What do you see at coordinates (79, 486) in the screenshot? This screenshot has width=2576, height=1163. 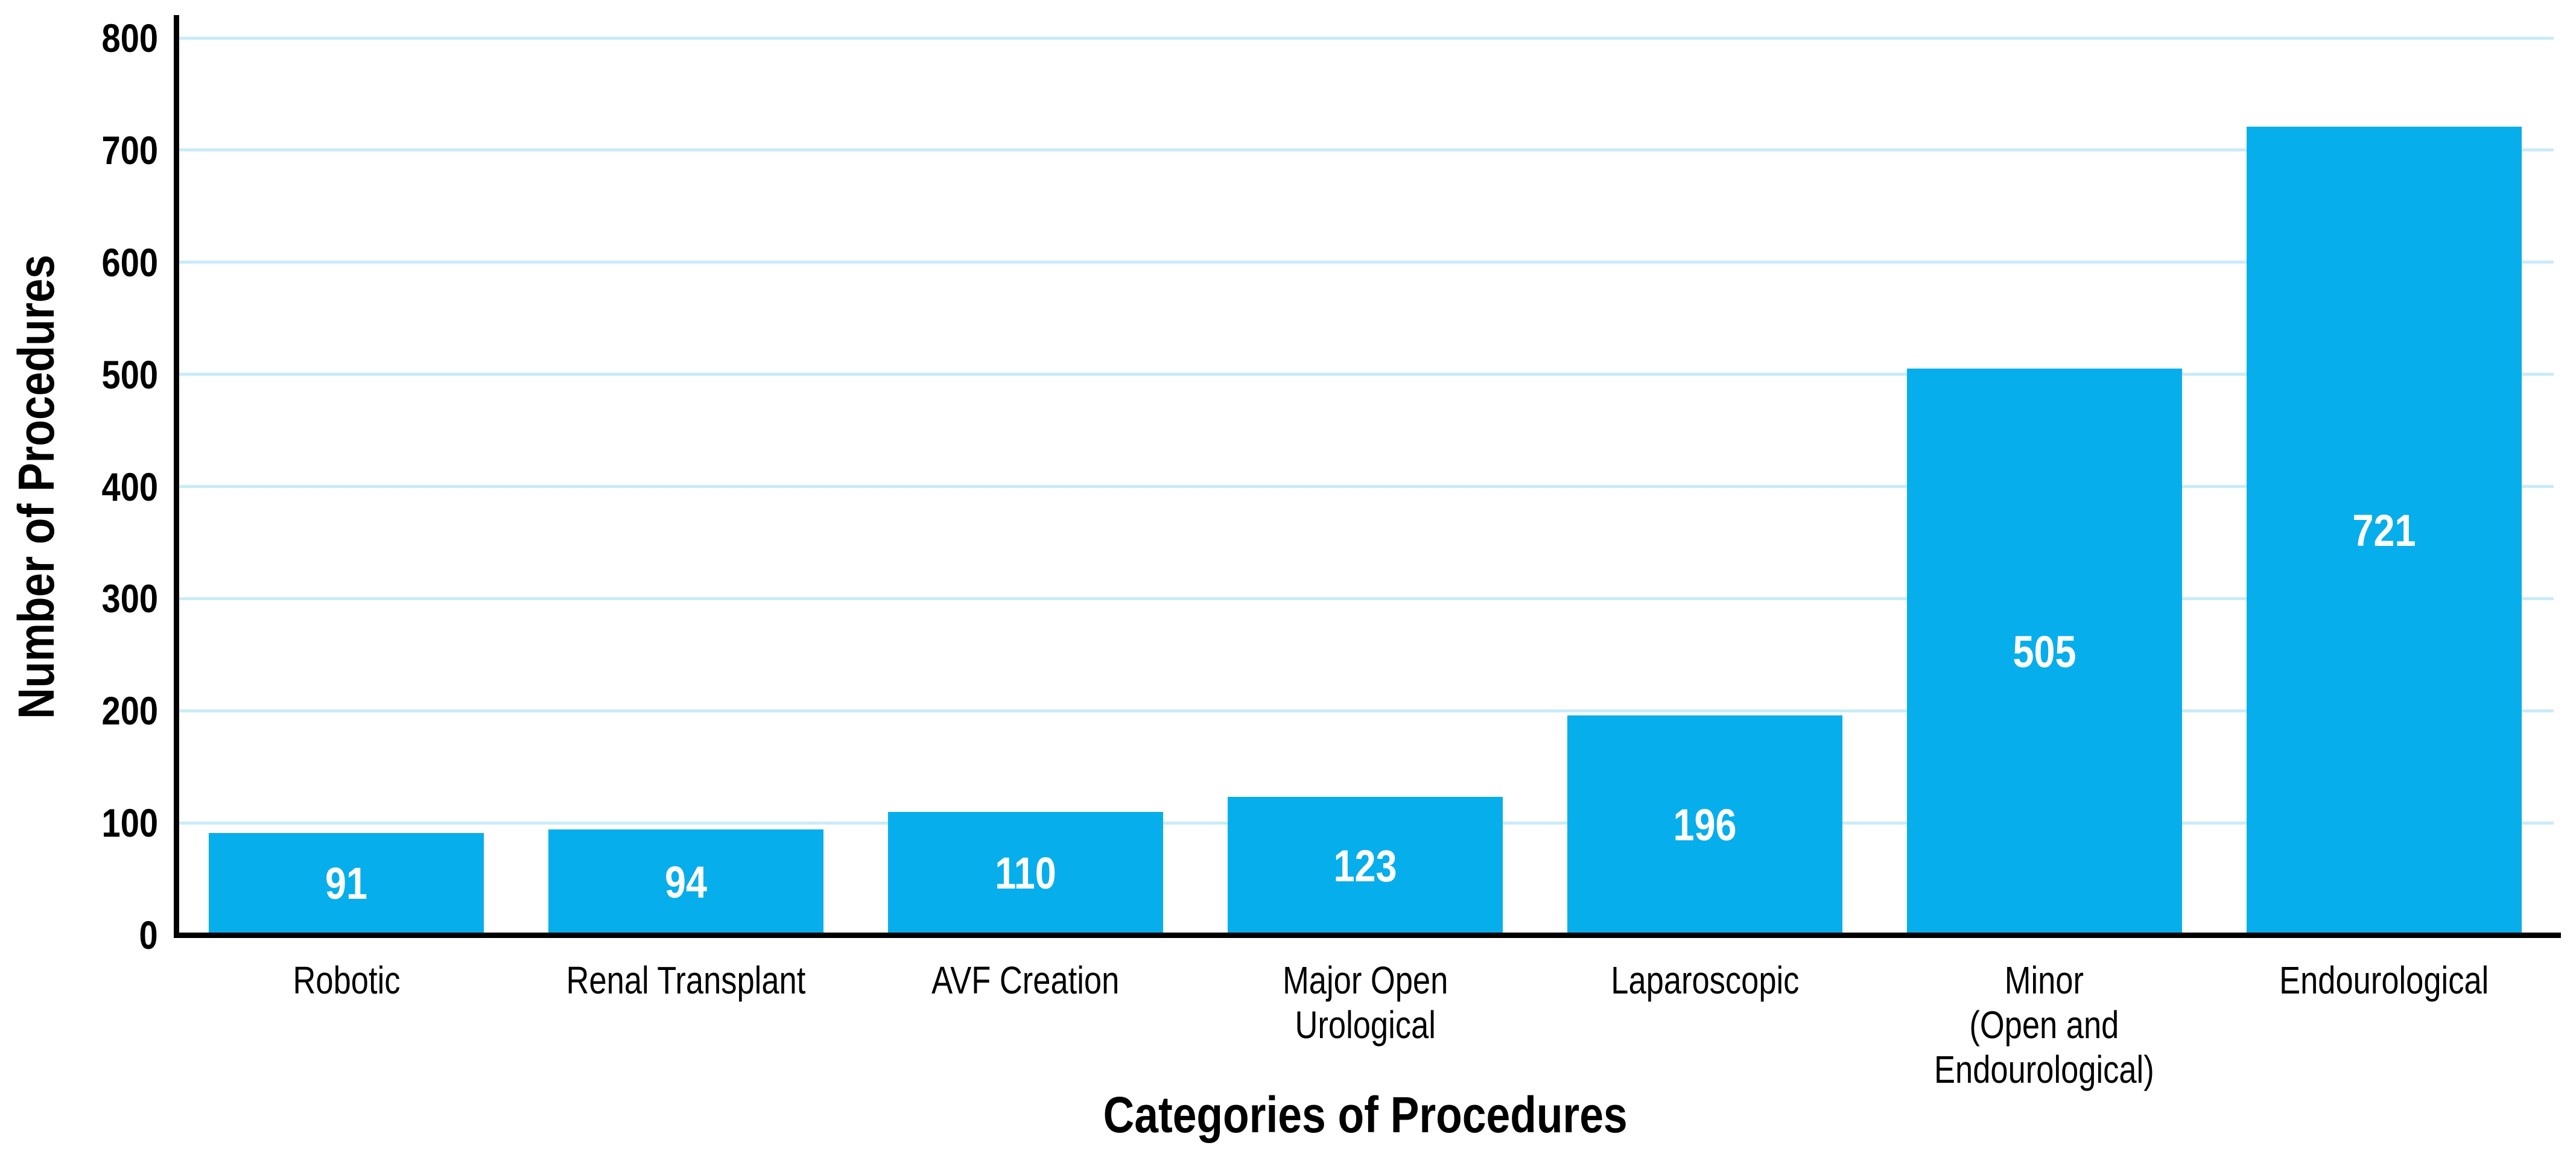 I see `y-tick-labels: 0 100 200 300 400 500 600 700 800` at bounding box center [79, 486].